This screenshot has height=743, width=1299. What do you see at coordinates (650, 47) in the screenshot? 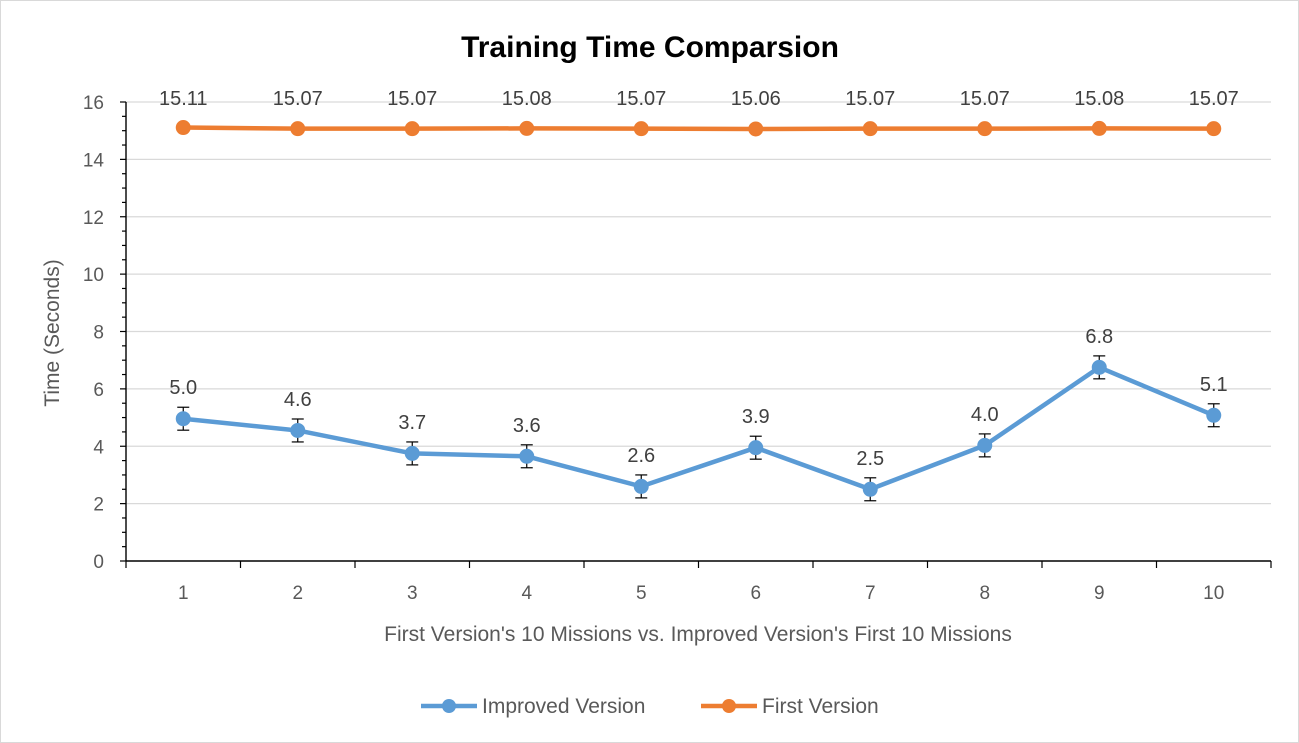
I see `chart-title: Training Time Comparsion` at bounding box center [650, 47].